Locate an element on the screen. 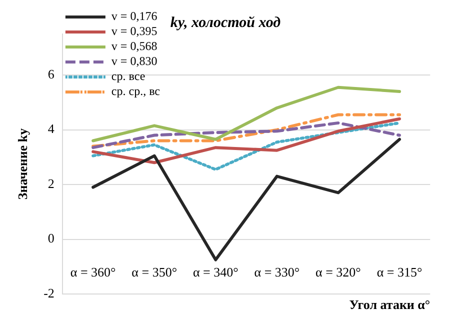 The image size is (457, 324). y-axis-title: Значение ky is located at coordinates (22, 164).